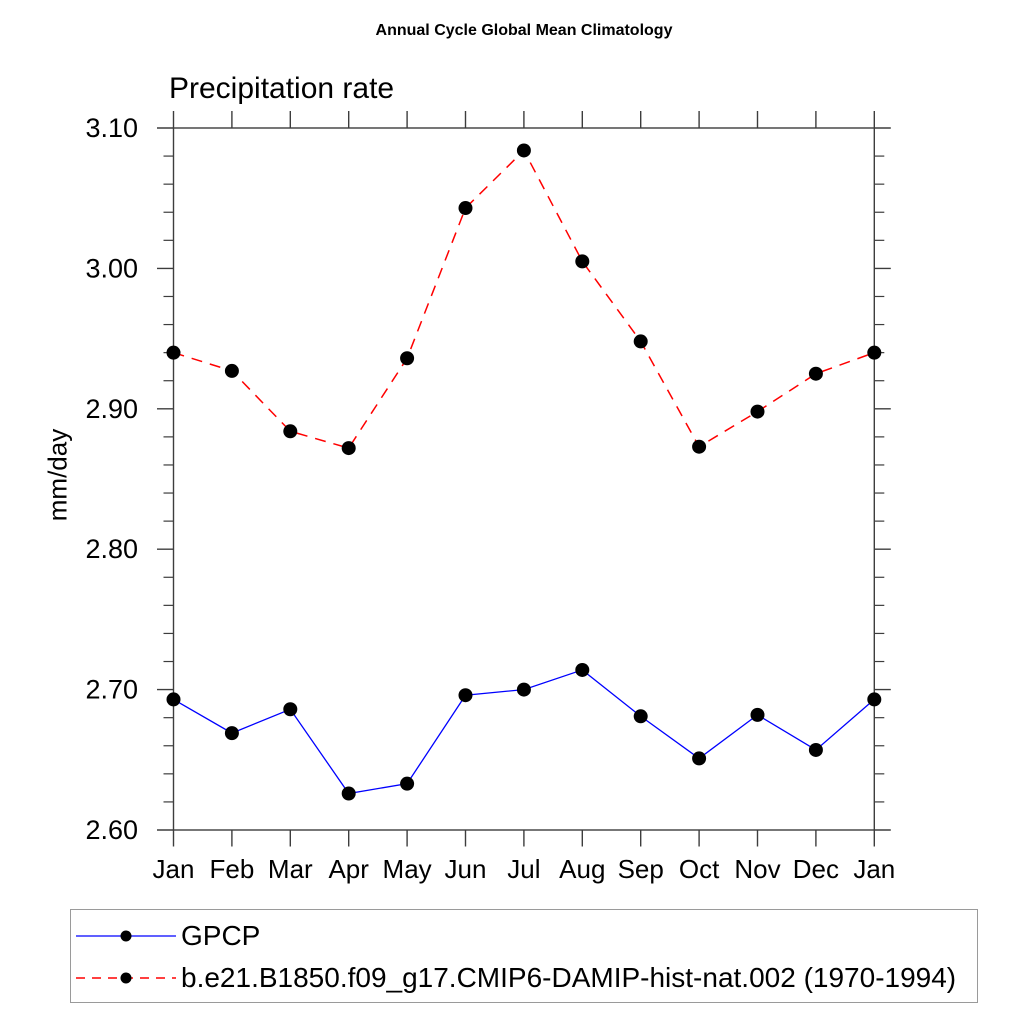 This screenshot has height=1024, width=1024. I want to click on chart-subtitle: Precipitation rate, so click(282, 88).